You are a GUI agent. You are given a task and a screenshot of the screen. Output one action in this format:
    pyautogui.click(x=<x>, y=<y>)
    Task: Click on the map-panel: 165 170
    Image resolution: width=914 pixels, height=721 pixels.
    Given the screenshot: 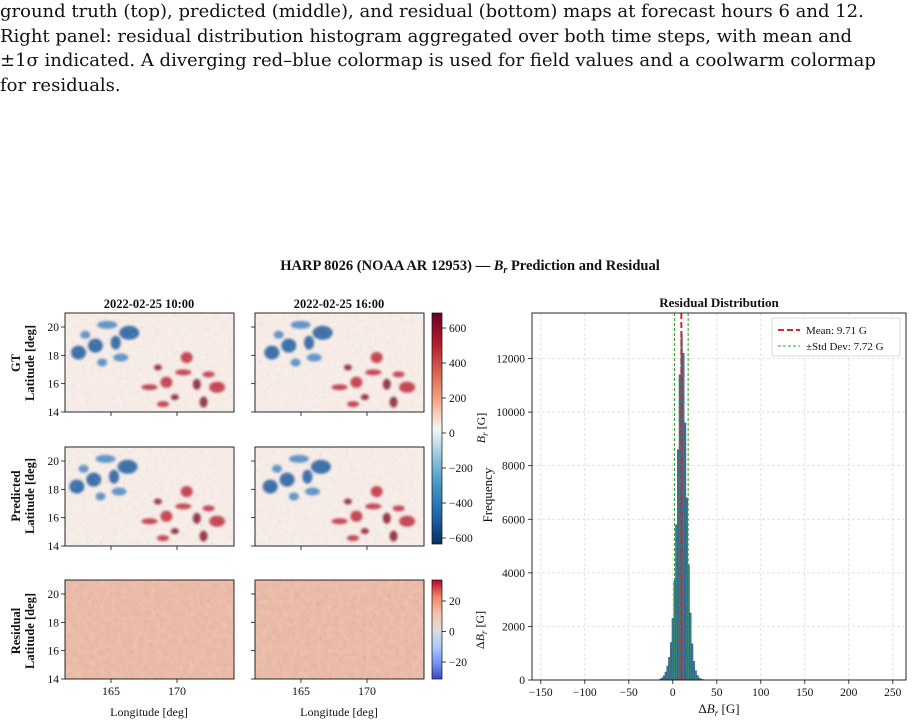 What is the action you would take?
    pyautogui.click(x=338, y=638)
    